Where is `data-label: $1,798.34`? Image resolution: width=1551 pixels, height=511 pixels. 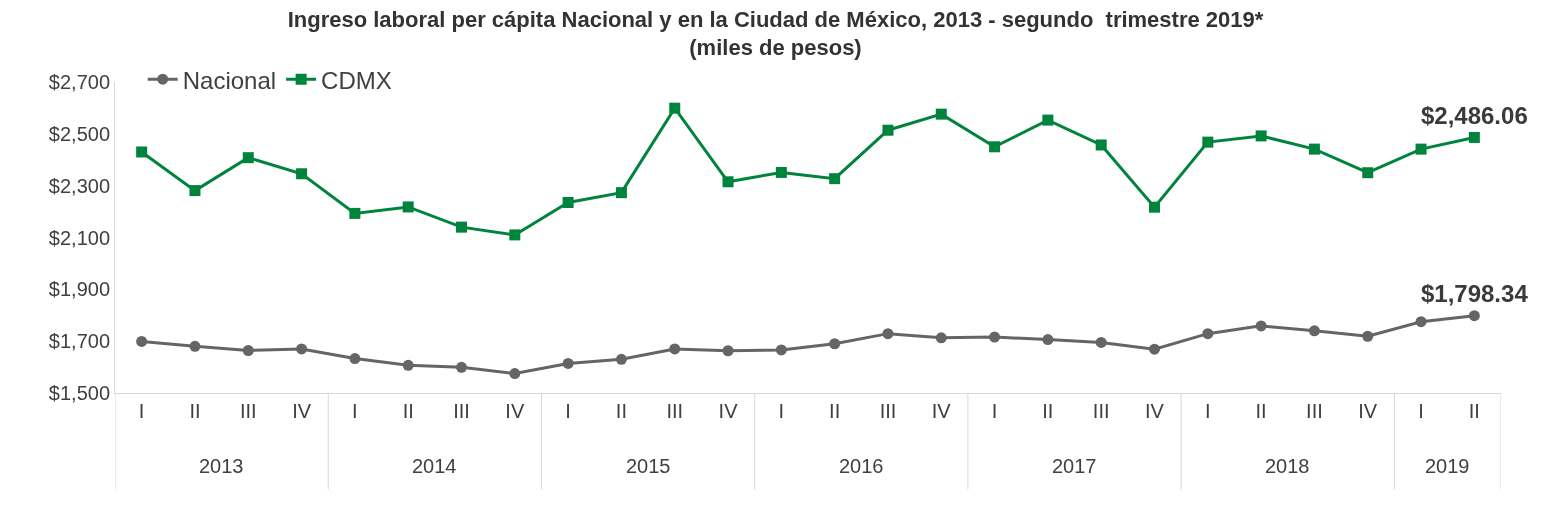
data-label: $1,798.34 is located at coordinates (1474, 293).